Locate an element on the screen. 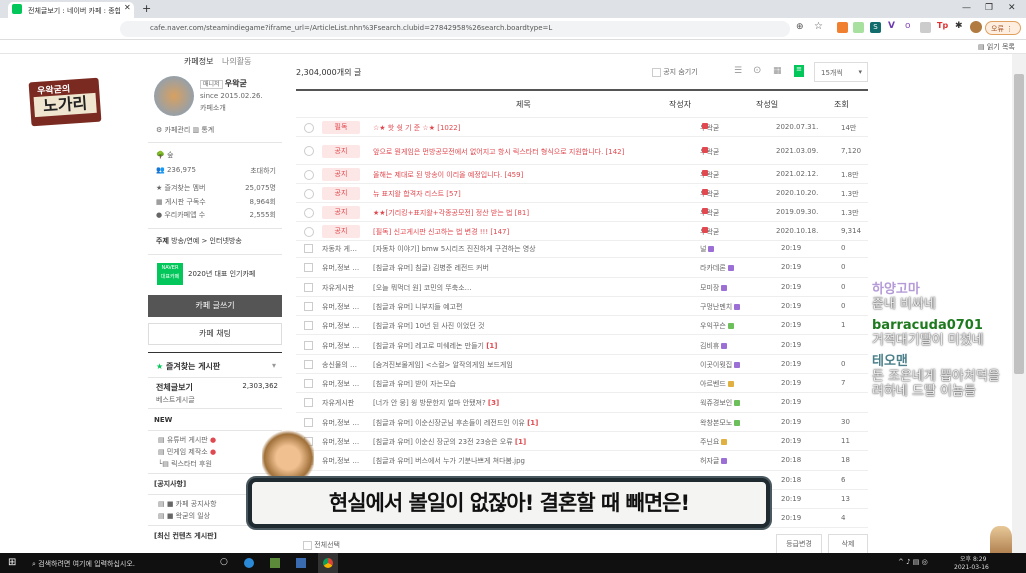  post-title-link: [침글과 유머] 이순신 장군의 23전 23승은 오류 [1] is located at coordinates (449, 442).